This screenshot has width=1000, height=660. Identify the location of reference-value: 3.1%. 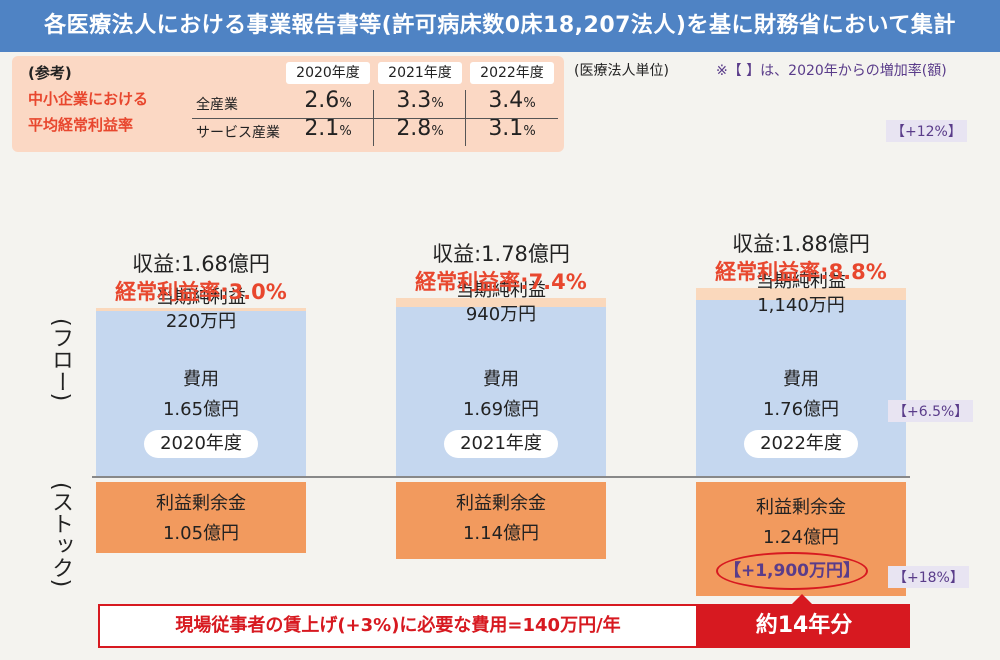
(512, 128).